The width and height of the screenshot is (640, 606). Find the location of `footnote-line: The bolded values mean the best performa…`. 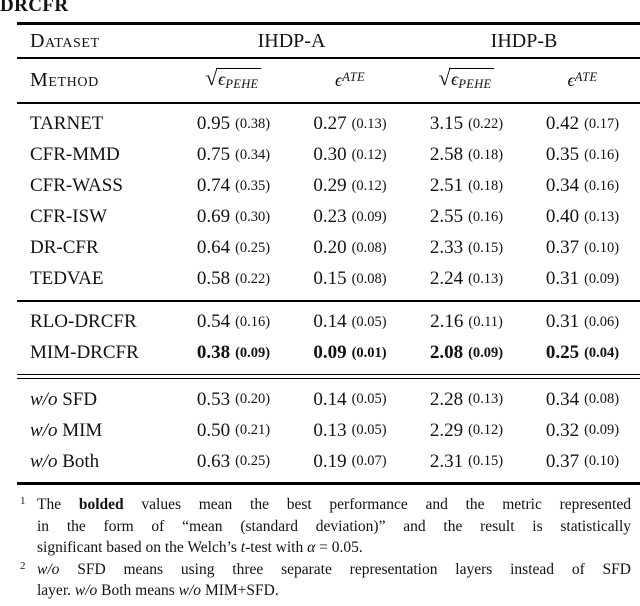

footnote-line: The bolded values mean the best performa… is located at coordinates (334, 505).